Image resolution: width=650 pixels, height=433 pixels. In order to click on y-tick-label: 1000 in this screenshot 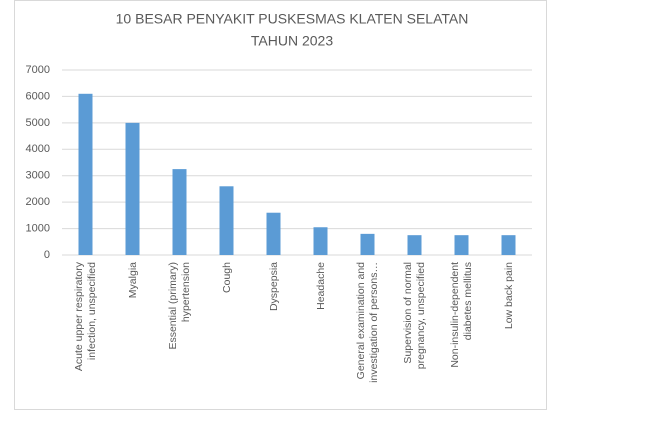, I will do `click(38, 228)`.